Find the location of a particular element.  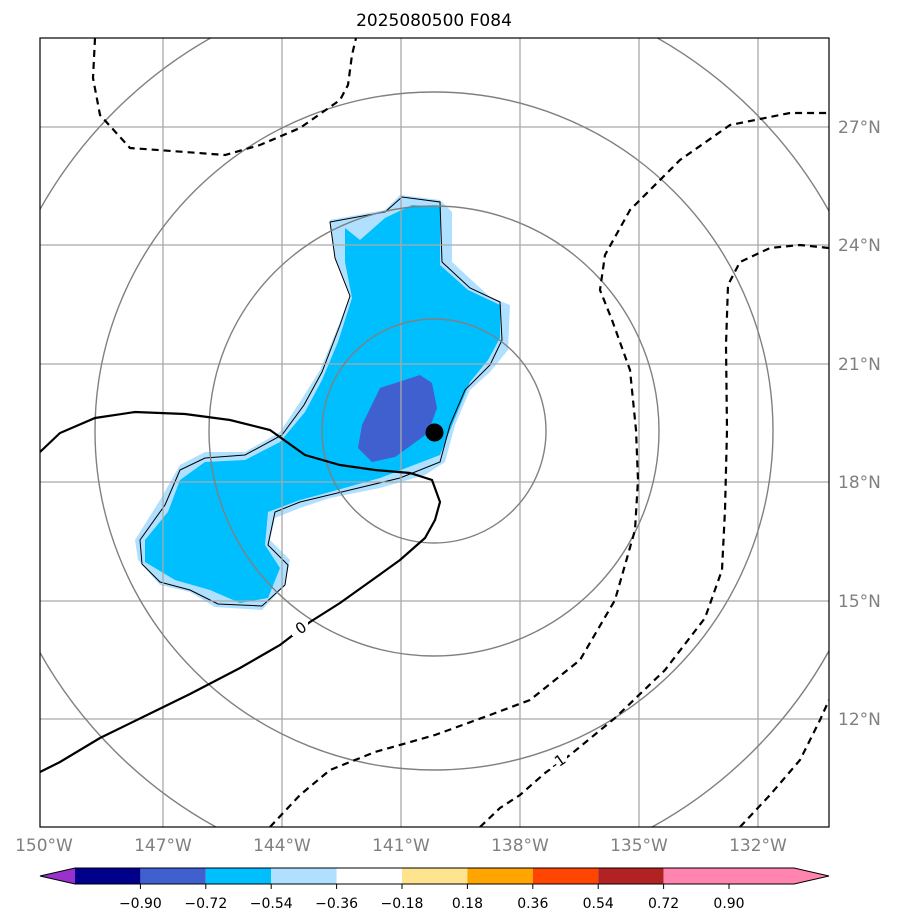

colorbar-tick-3: −0.54 is located at coordinates (271, 904).